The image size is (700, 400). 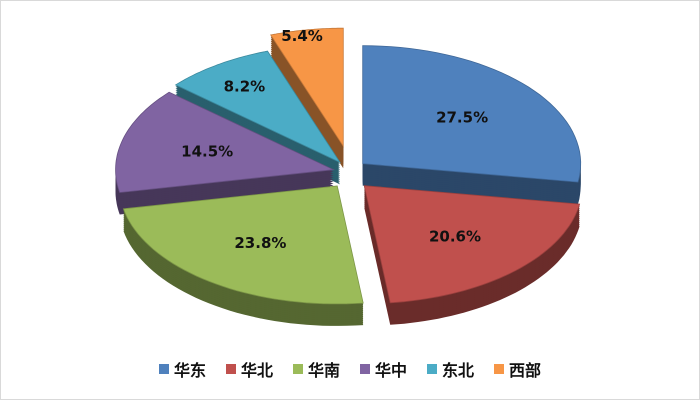 What do you see at coordinates (350, 369) in the screenshot?
I see `legend: 华东 华北 华南 华中 东北 西部` at bounding box center [350, 369].